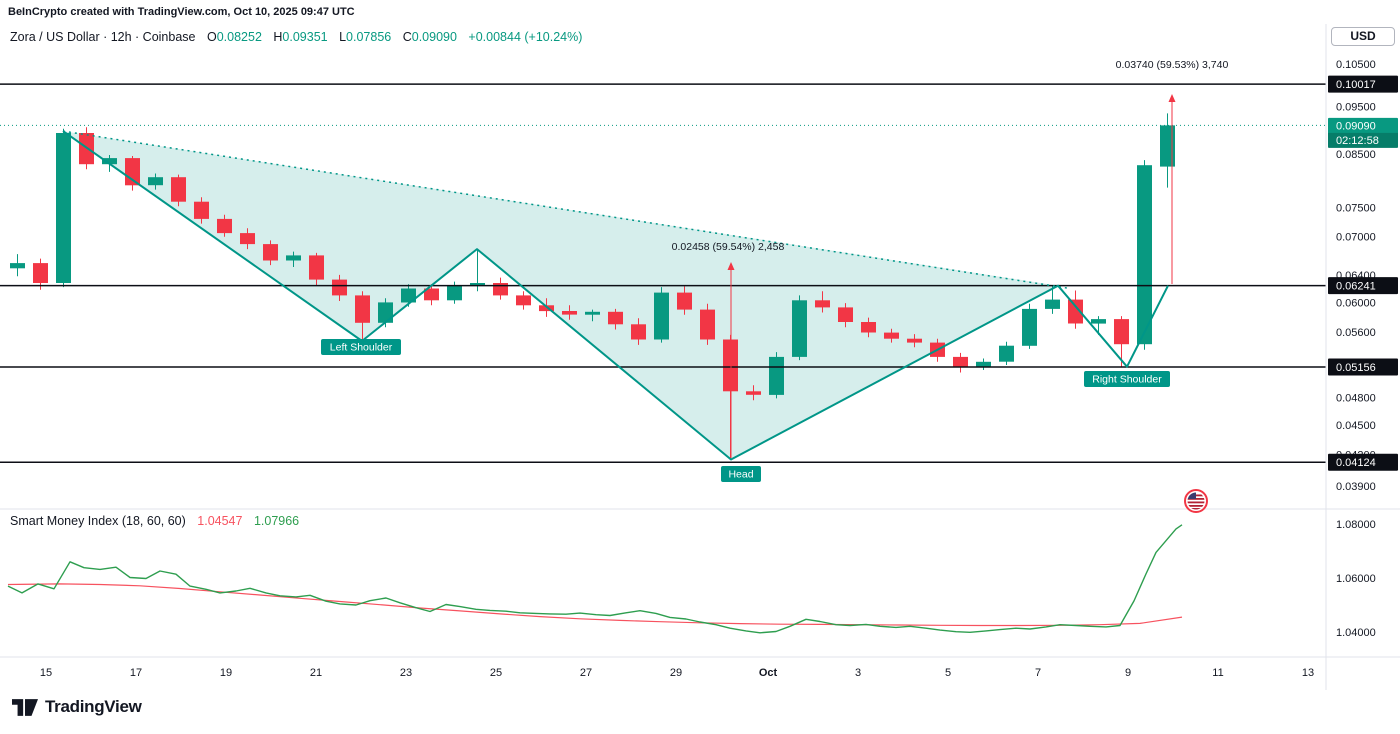 The width and height of the screenshot is (1400, 734). I want to click on measurement-arrow: 0.03740 (59.53%) 3,740, so click(1172, 171).